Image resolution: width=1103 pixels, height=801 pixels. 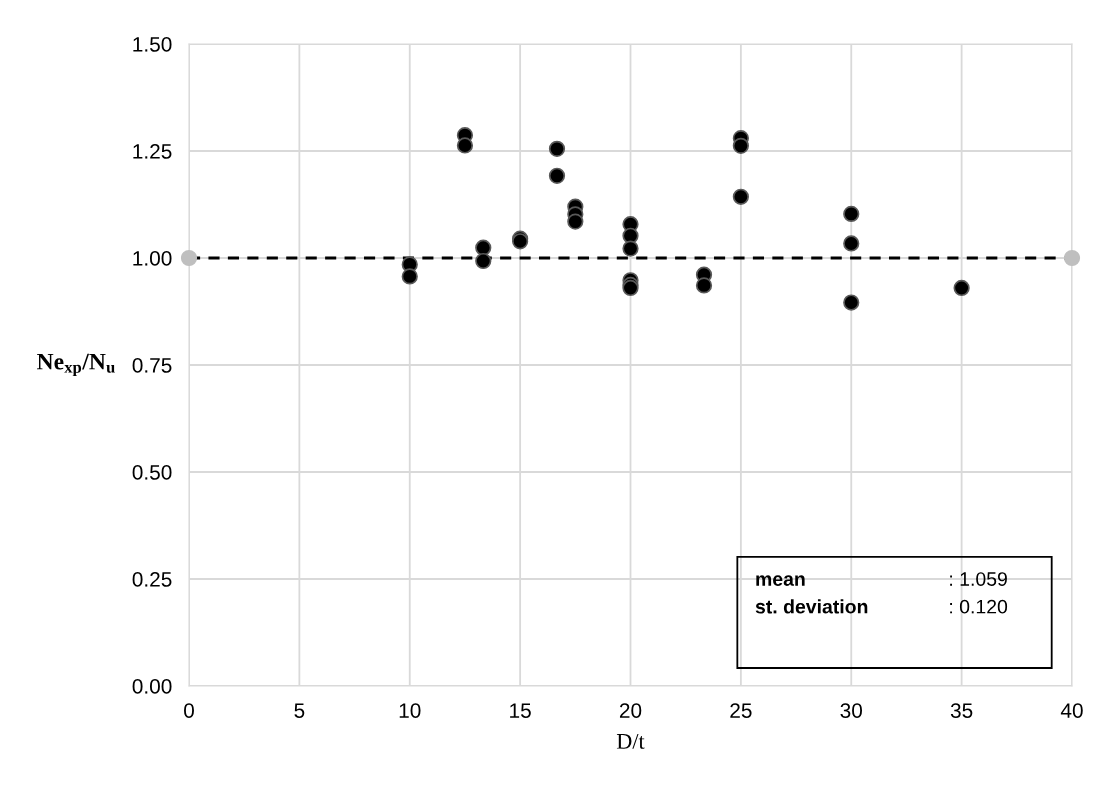 What do you see at coordinates (152, 472) in the screenshot?
I see `y-tick-label: 0.50` at bounding box center [152, 472].